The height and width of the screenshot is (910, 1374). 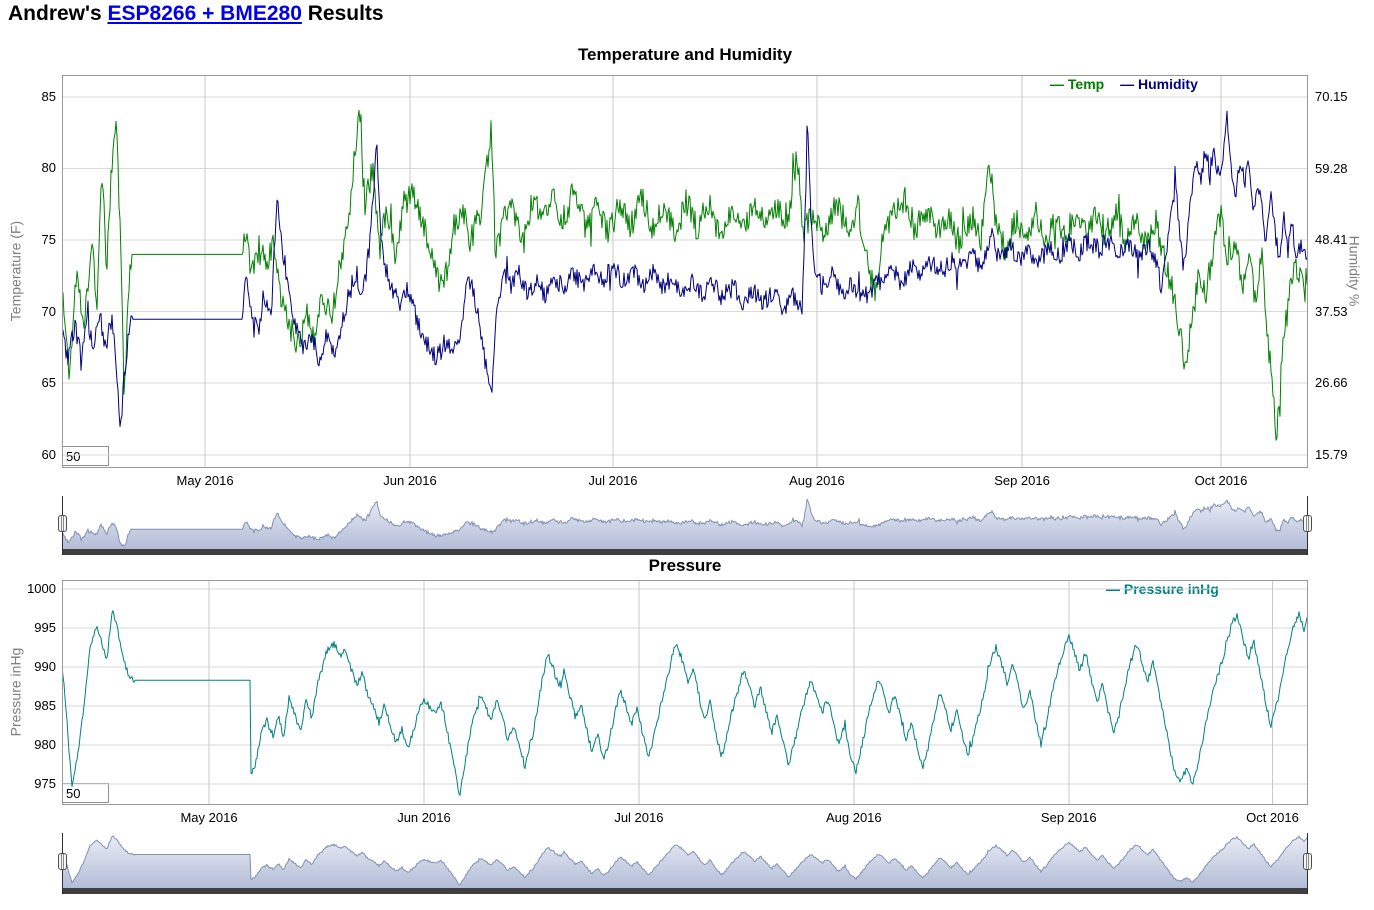 What do you see at coordinates (1354, 271) in the screenshot?
I see `y2-axis-title-humidity: Humidity %` at bounding box center [1354, 271].